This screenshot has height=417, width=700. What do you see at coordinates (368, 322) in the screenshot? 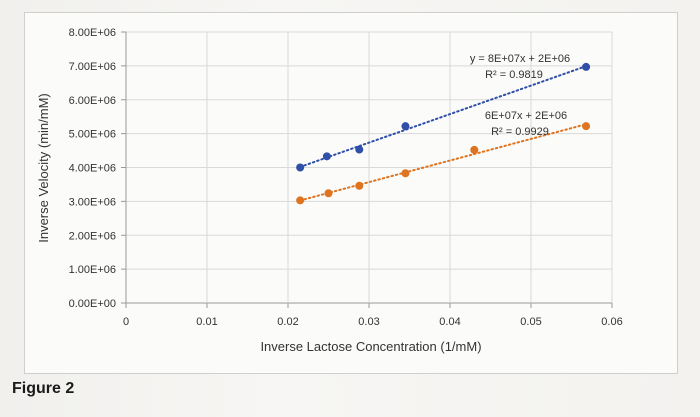
I see `x-tick-label: 0.03` at bounding box center [368, 322].